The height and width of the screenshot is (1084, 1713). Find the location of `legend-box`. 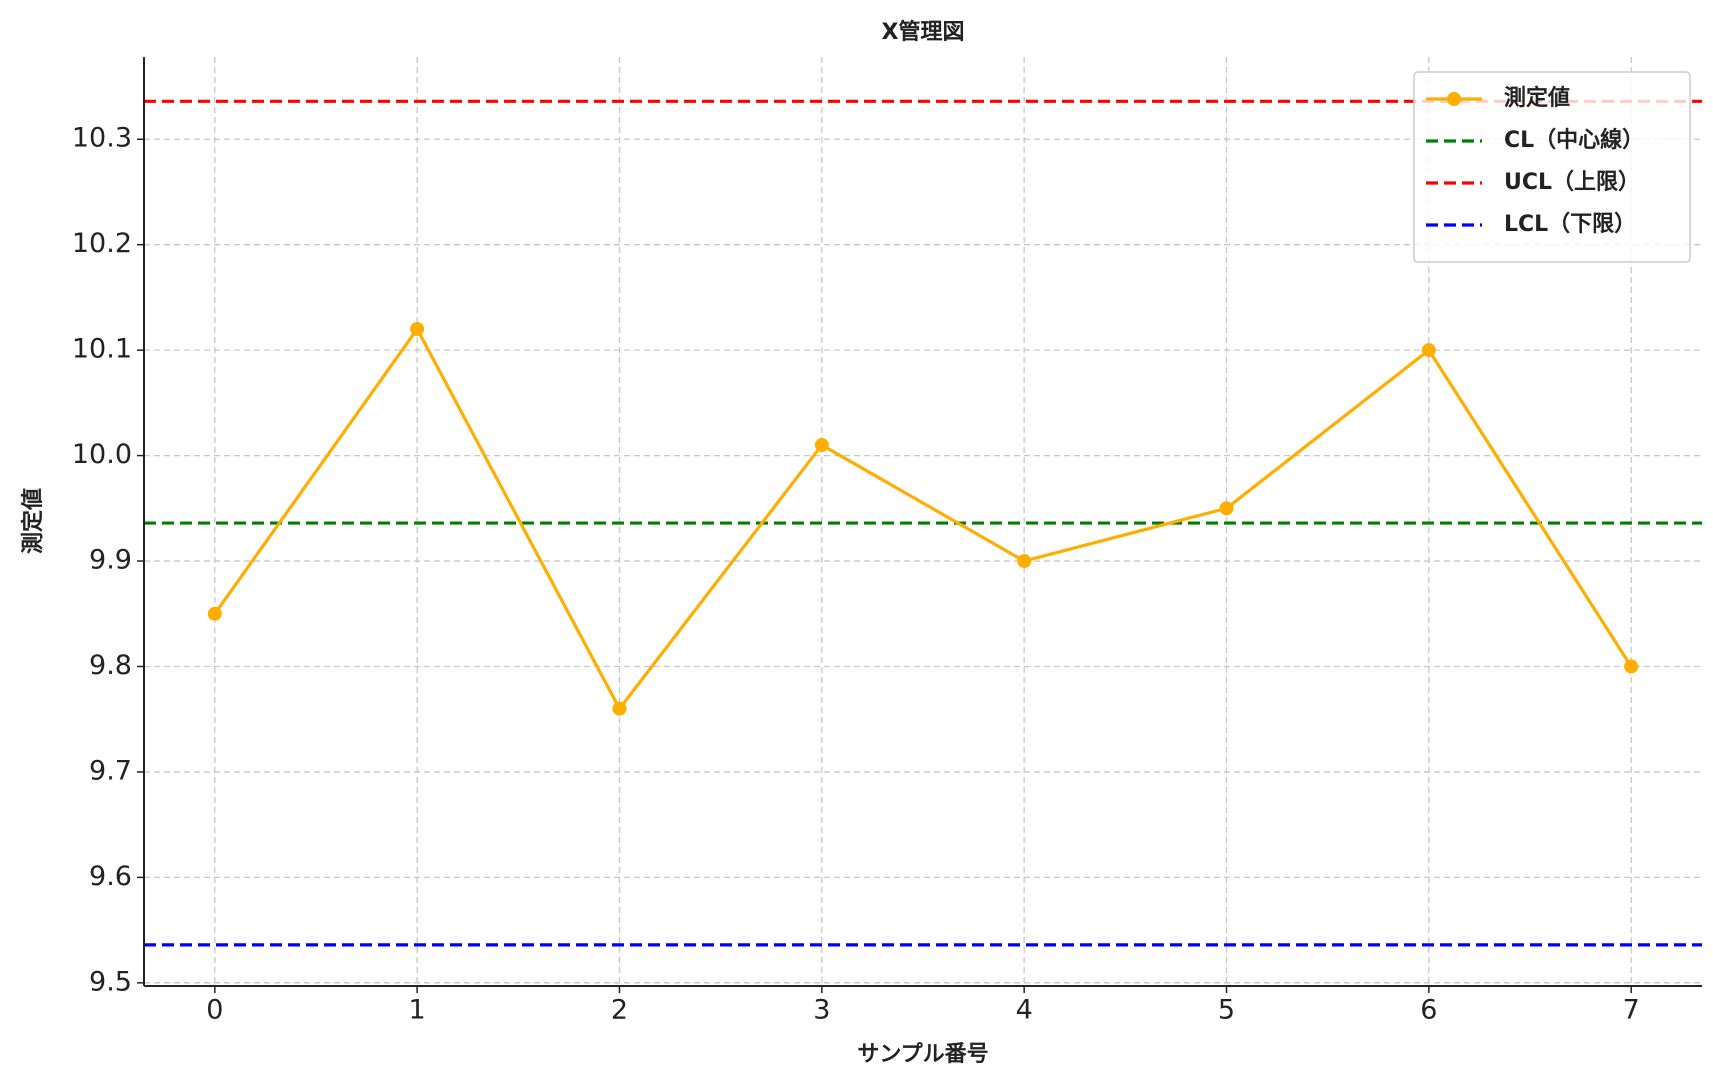

legend-box is located at coordinates (1552, 167).